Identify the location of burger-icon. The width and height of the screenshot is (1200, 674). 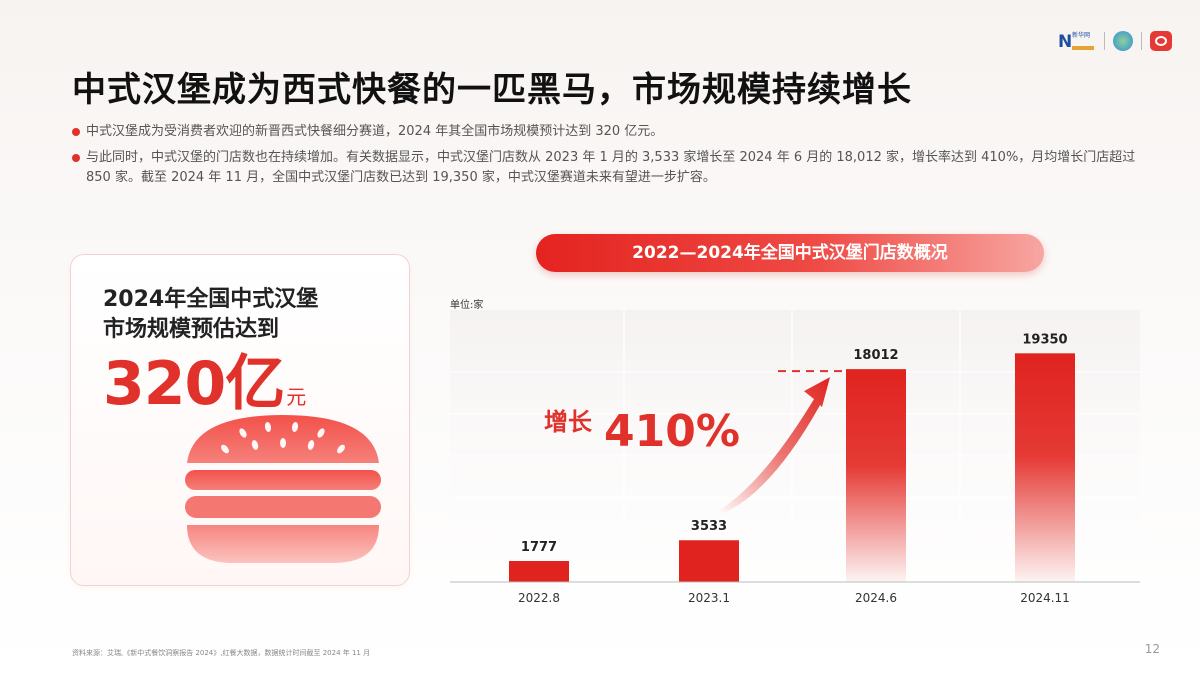
(283, 489).